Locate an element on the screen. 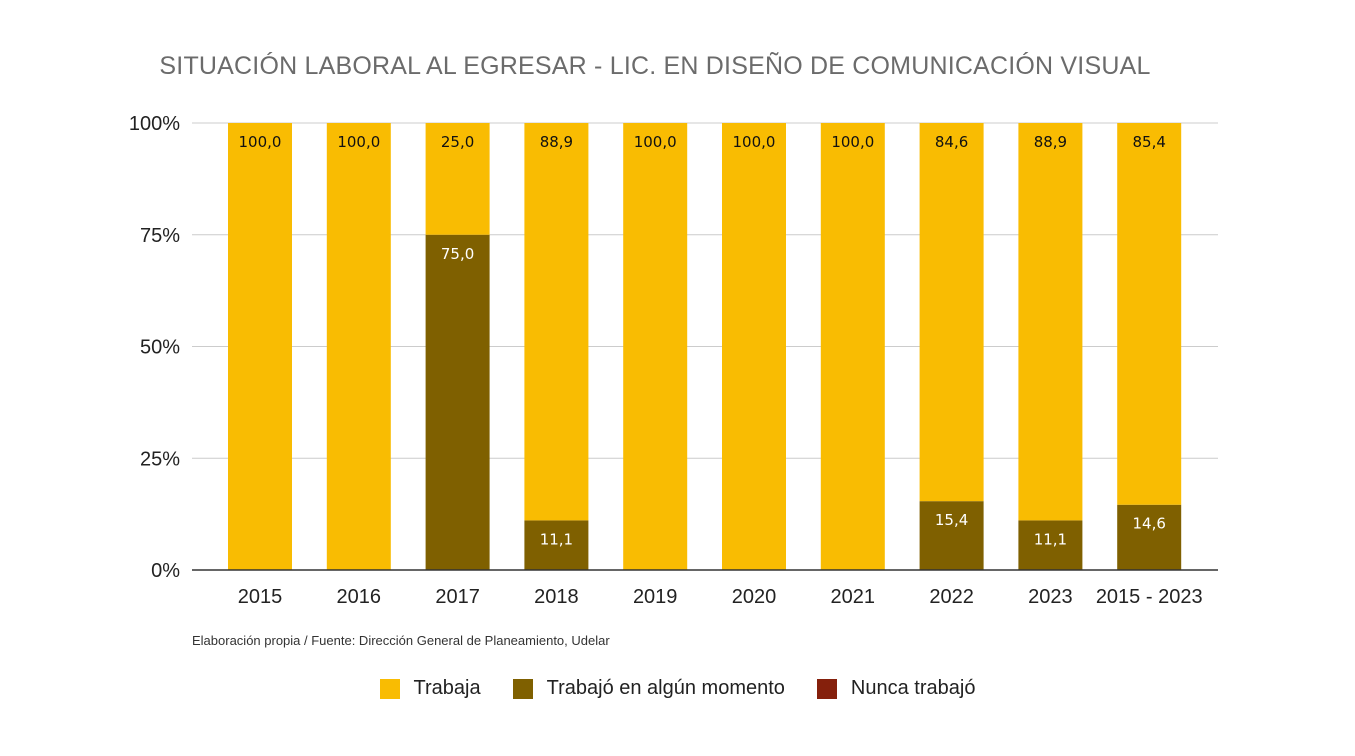  legend-label-trabajo-en-algun-momento: Trabajó en algún momento is located at coordinates (665, 688).